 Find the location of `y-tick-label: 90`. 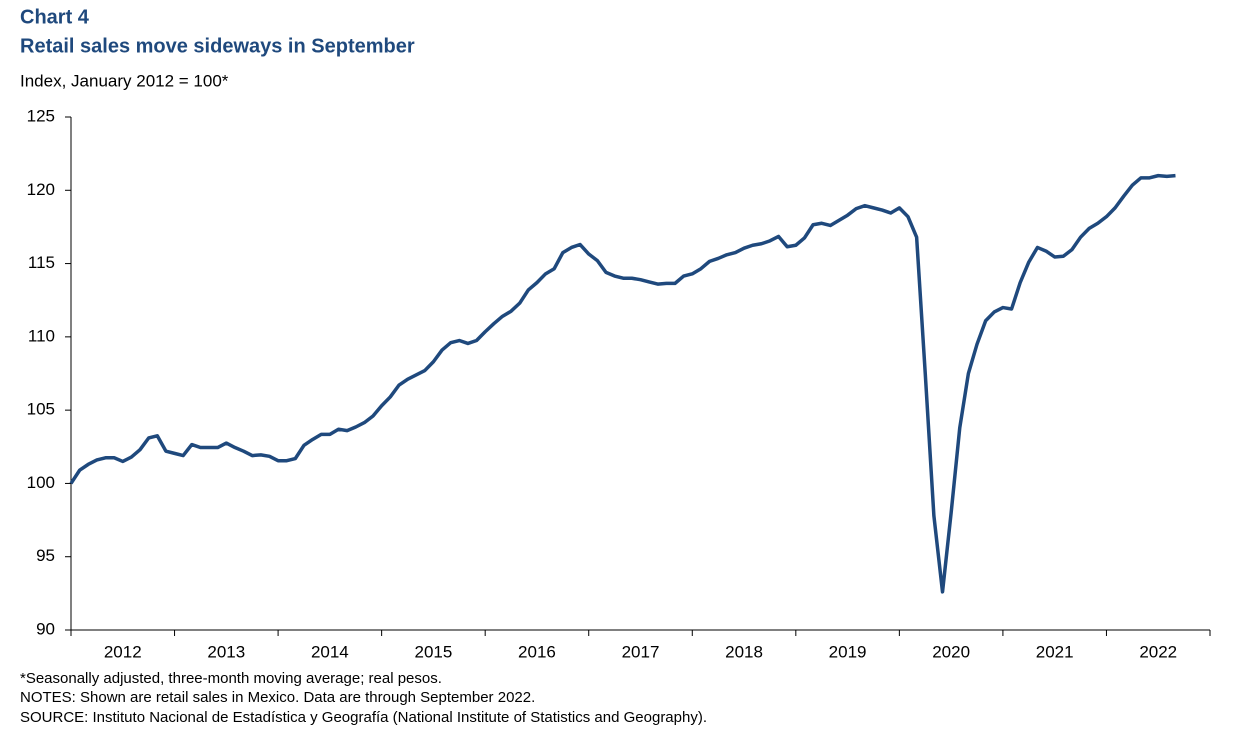

y-tick-label: 90 is located at coordinates (45, 628).